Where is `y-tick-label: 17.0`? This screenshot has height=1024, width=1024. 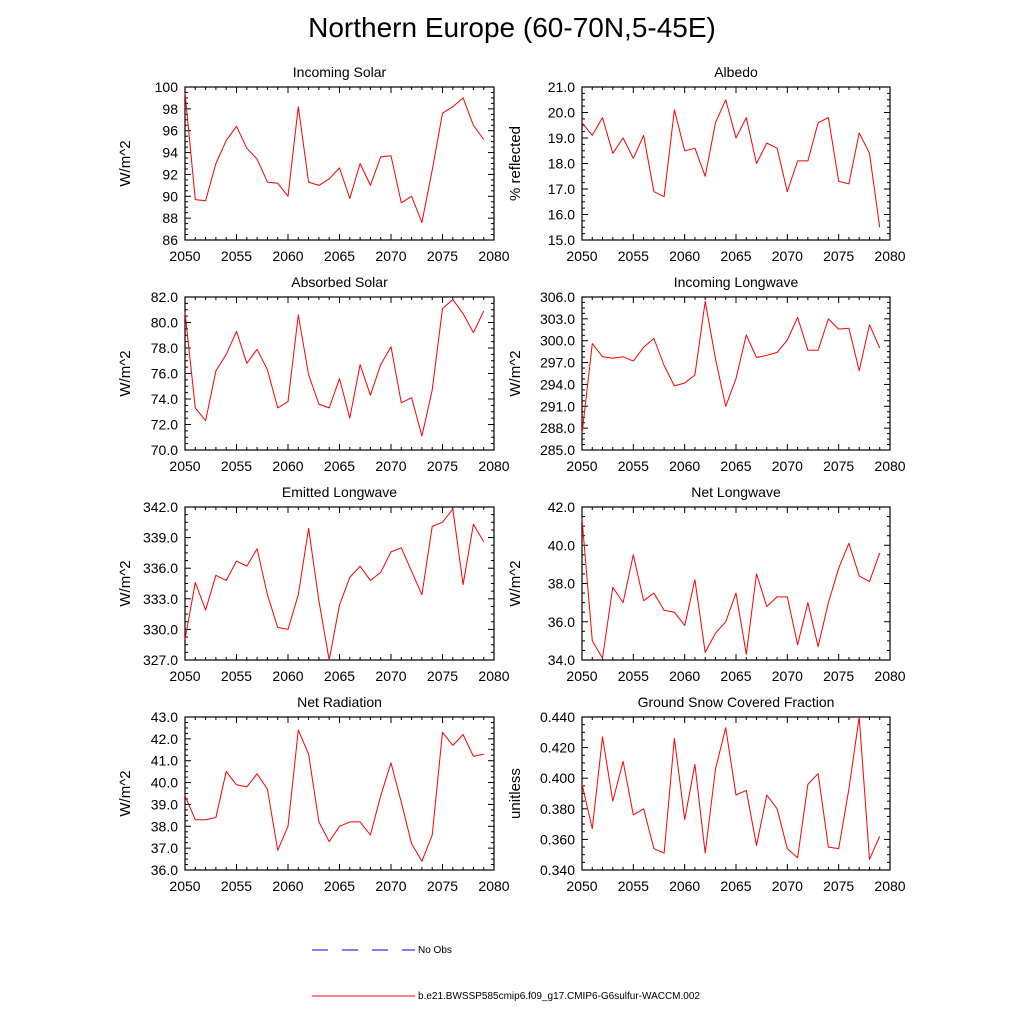 y-tick-label: 17.0 is located at coordinates (561, 189).